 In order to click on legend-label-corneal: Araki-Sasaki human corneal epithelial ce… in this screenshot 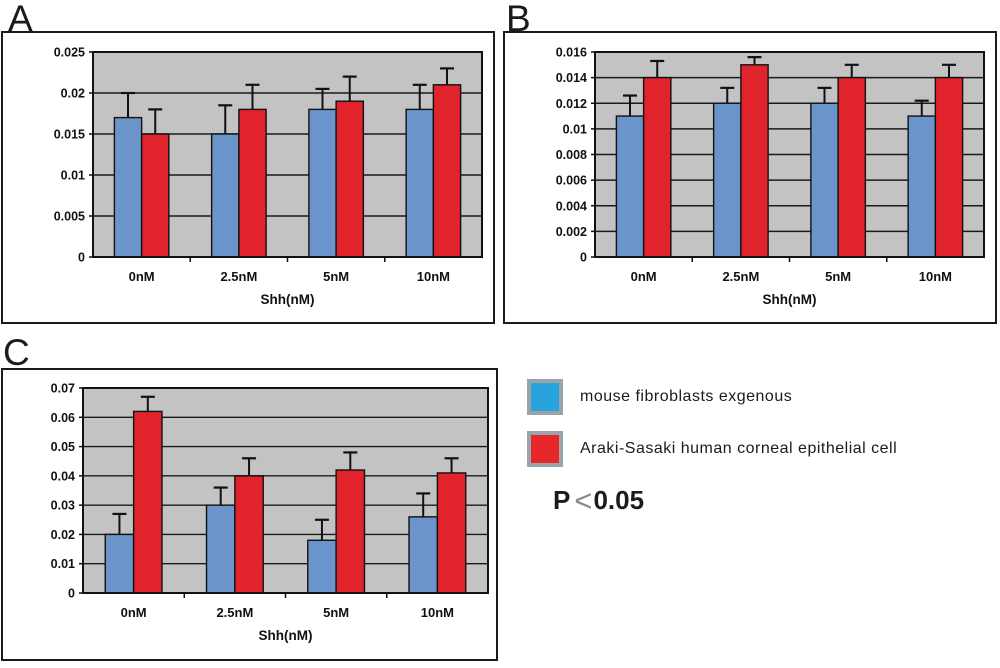, I will do `click(739, 448)`.